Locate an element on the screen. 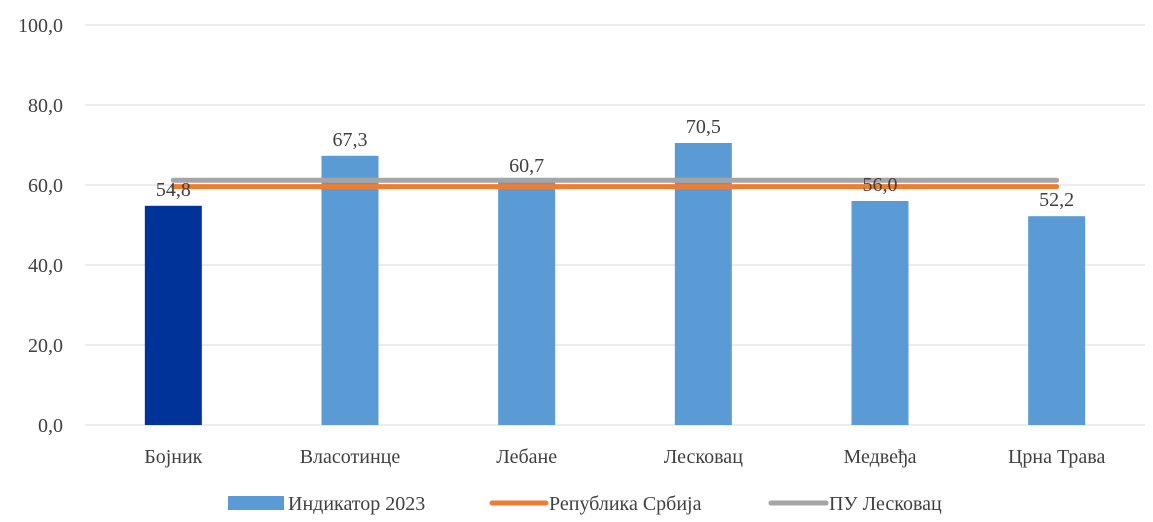 The width and height of the screenshot is (1153, 522). legend-label: Индикатор 2023 is located at coordinates (356, 504).